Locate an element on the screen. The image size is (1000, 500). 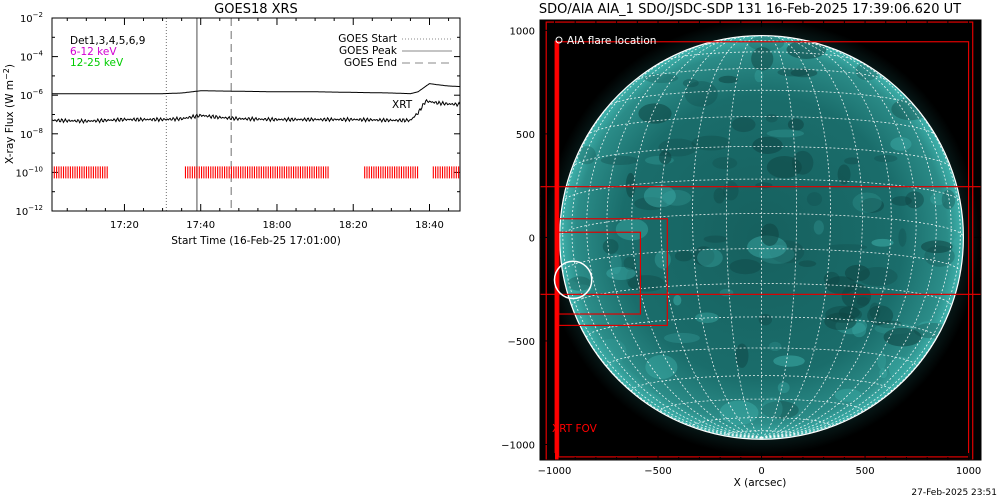
goes-series is located at coordinates (256, 104).